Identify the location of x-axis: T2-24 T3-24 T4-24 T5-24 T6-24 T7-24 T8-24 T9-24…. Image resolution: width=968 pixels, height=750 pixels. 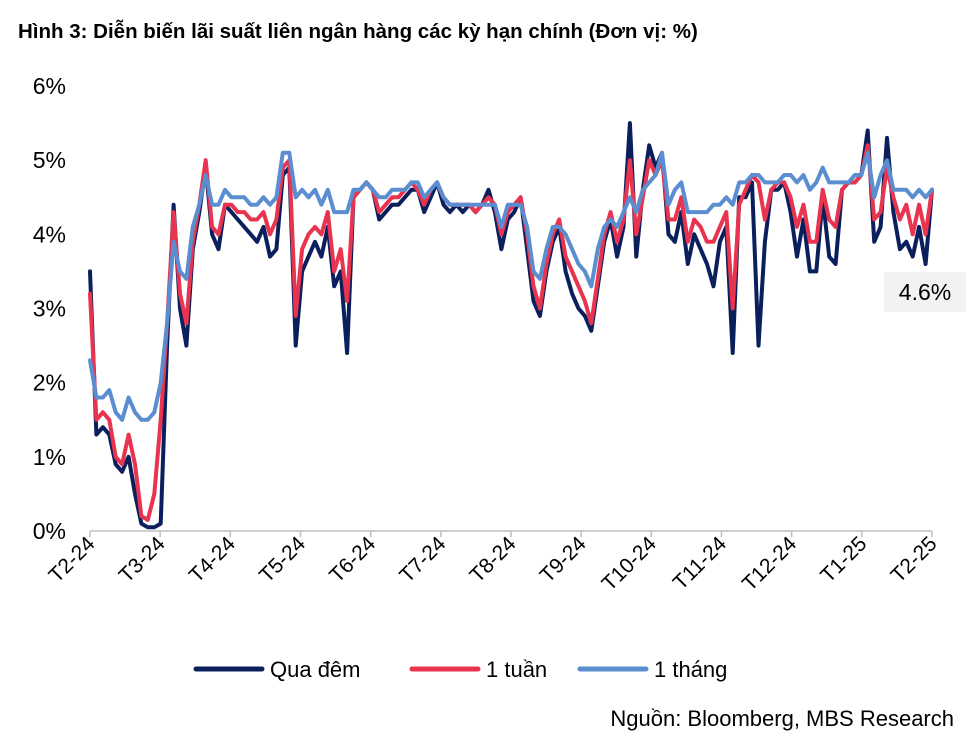
(493, 563).